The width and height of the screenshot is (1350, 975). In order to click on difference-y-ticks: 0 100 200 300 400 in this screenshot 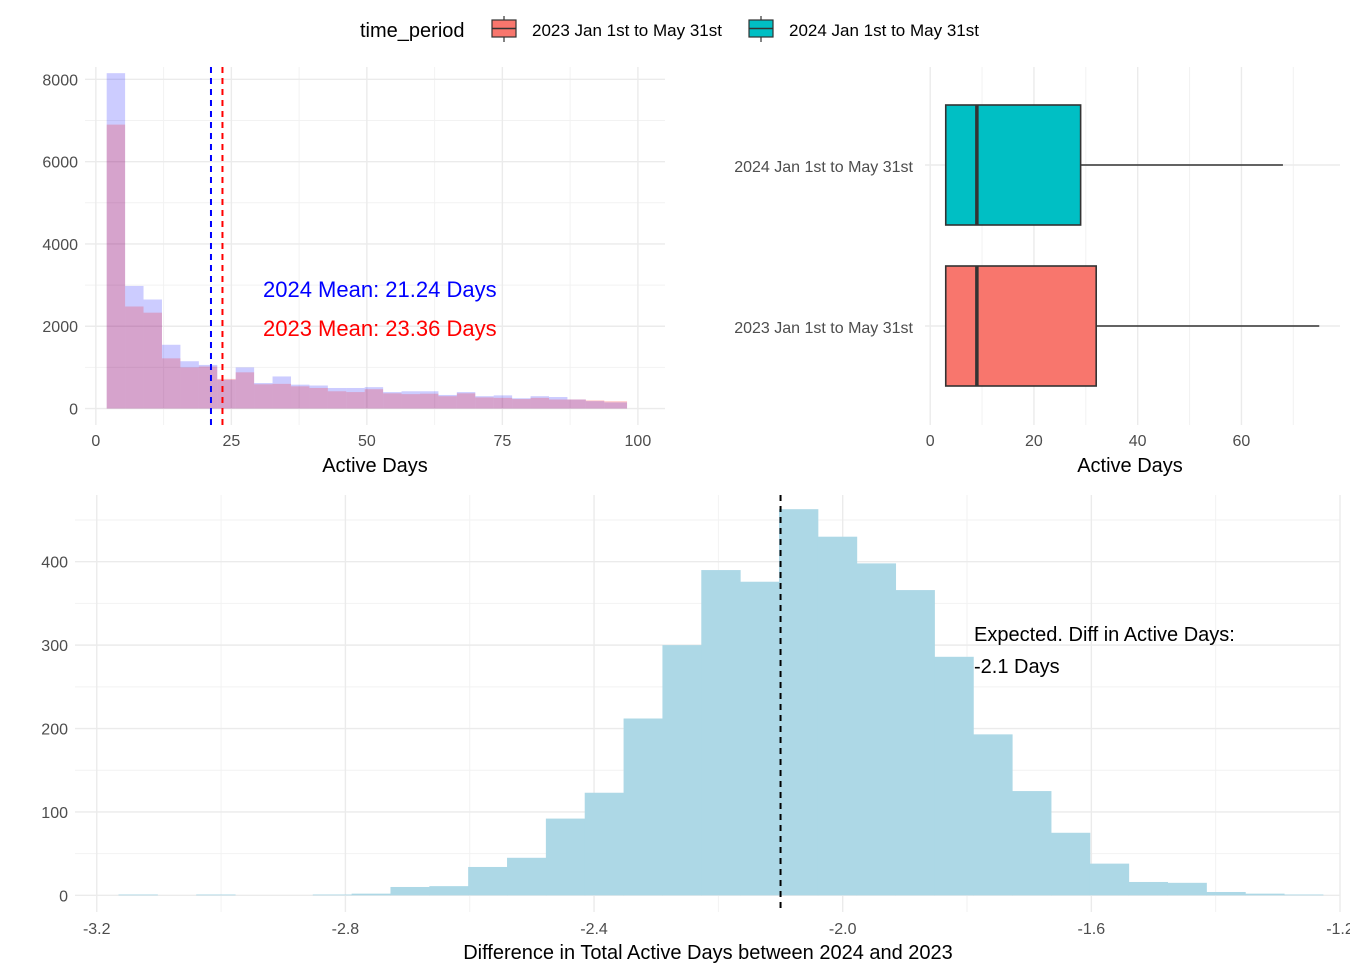, I will do `click(54, 730)`.